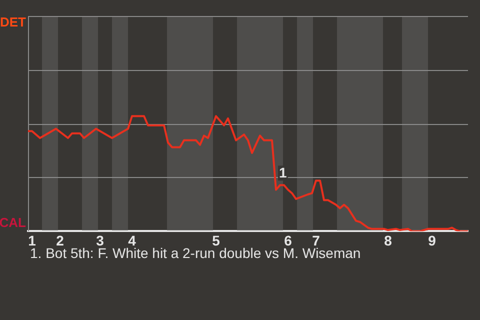  What do you see at coordinates (283, 172) in the screenshot?
I see `annotation: 1` at bounding box center [283, 172].